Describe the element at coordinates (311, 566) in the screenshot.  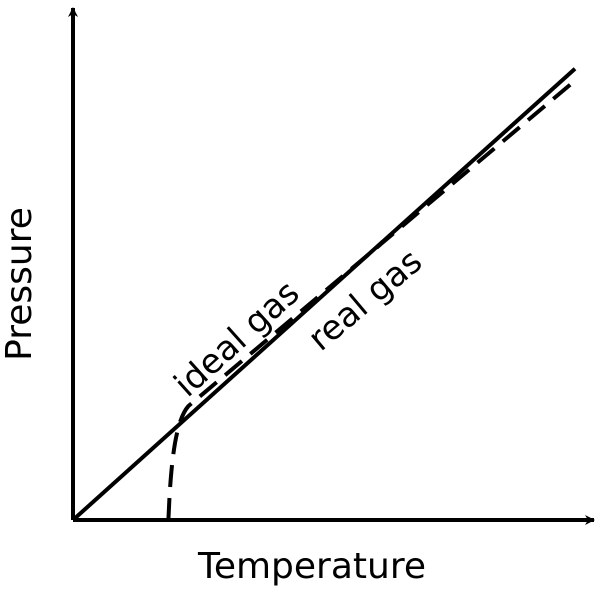
I see `x-axis-label: Temperature` at that location.